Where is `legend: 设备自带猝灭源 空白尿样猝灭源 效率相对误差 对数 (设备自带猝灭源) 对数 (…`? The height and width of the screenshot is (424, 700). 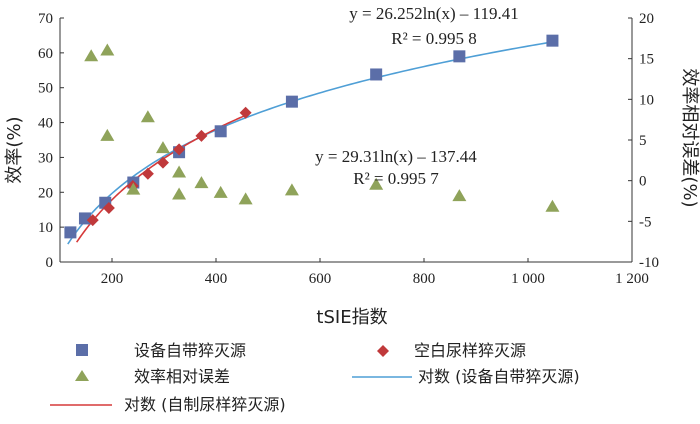 legend: 设备自带猝灭源 空白尿样猝灭源 效率相对误差 对数 (设备自带猝灭源) 对数 (… is located at coordinates (315, 377).